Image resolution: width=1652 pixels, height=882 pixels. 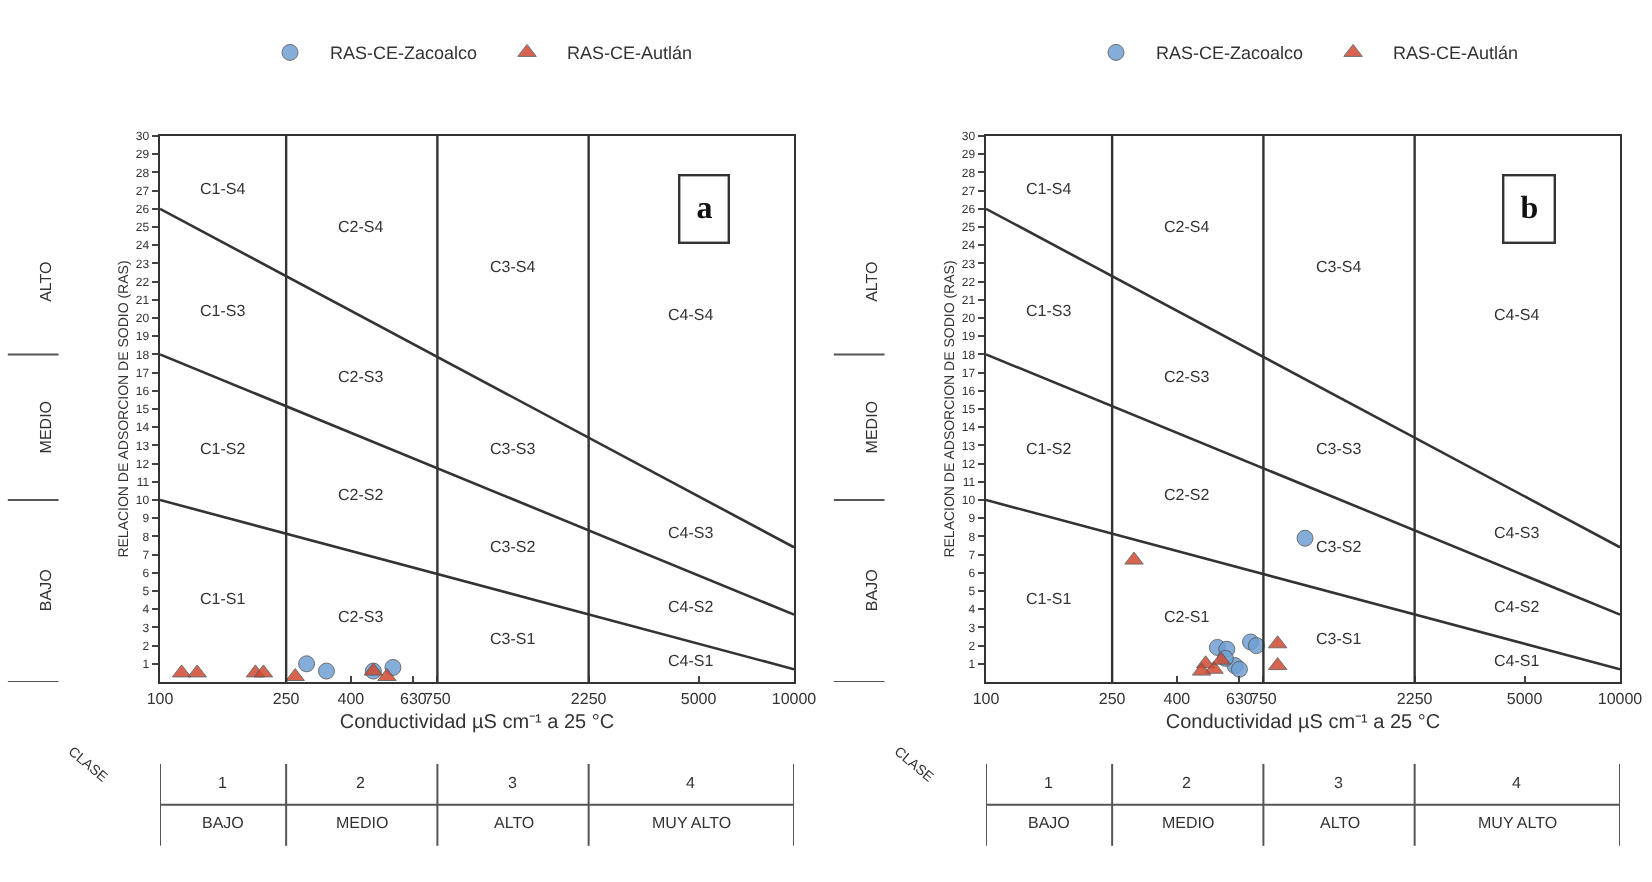 I want to click on annotation: b, so click(x=1529, y=209).